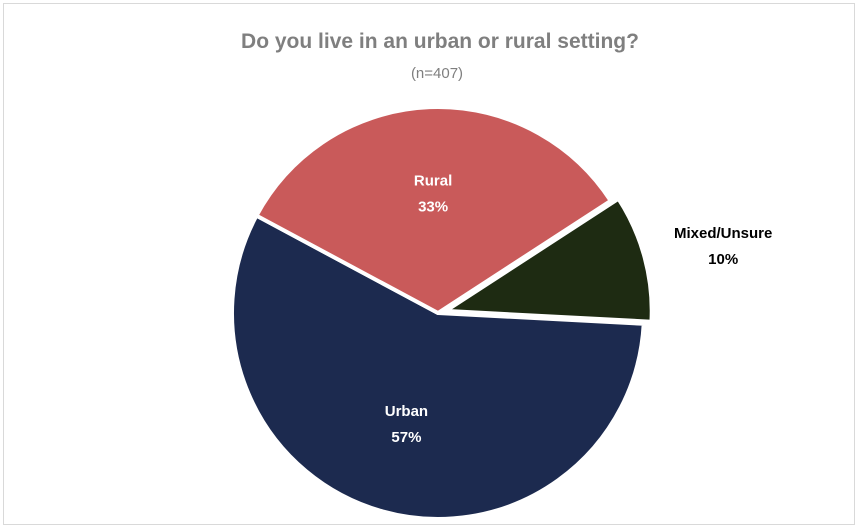  What do you see at coordinates (723, 259) in the screenshot?
I see `slice-value-mixed-unsure: 10%` at bounding box center [723, 259].